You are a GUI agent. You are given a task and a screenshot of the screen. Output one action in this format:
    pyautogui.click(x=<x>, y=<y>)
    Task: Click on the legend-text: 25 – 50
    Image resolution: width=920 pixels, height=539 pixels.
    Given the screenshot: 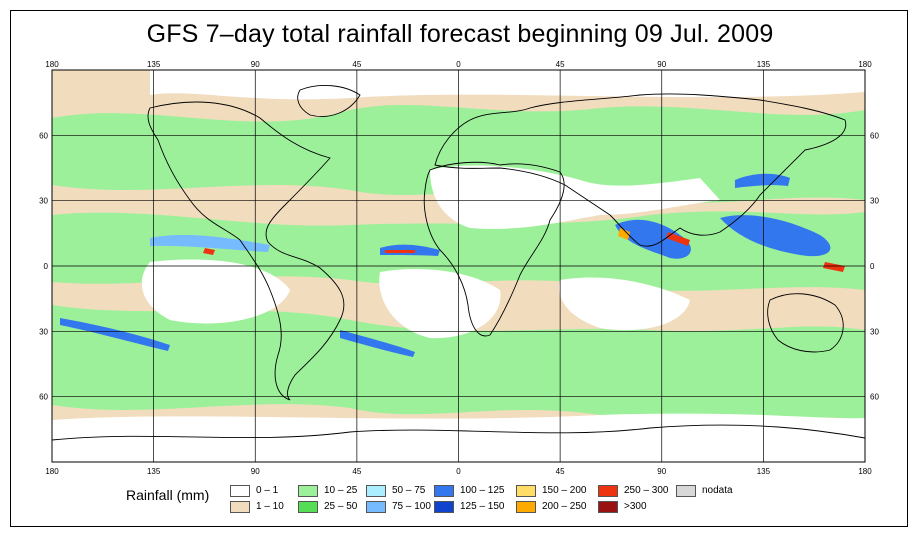 What is the action you would take?
    pyautogui.click(x=341, y=506)
    